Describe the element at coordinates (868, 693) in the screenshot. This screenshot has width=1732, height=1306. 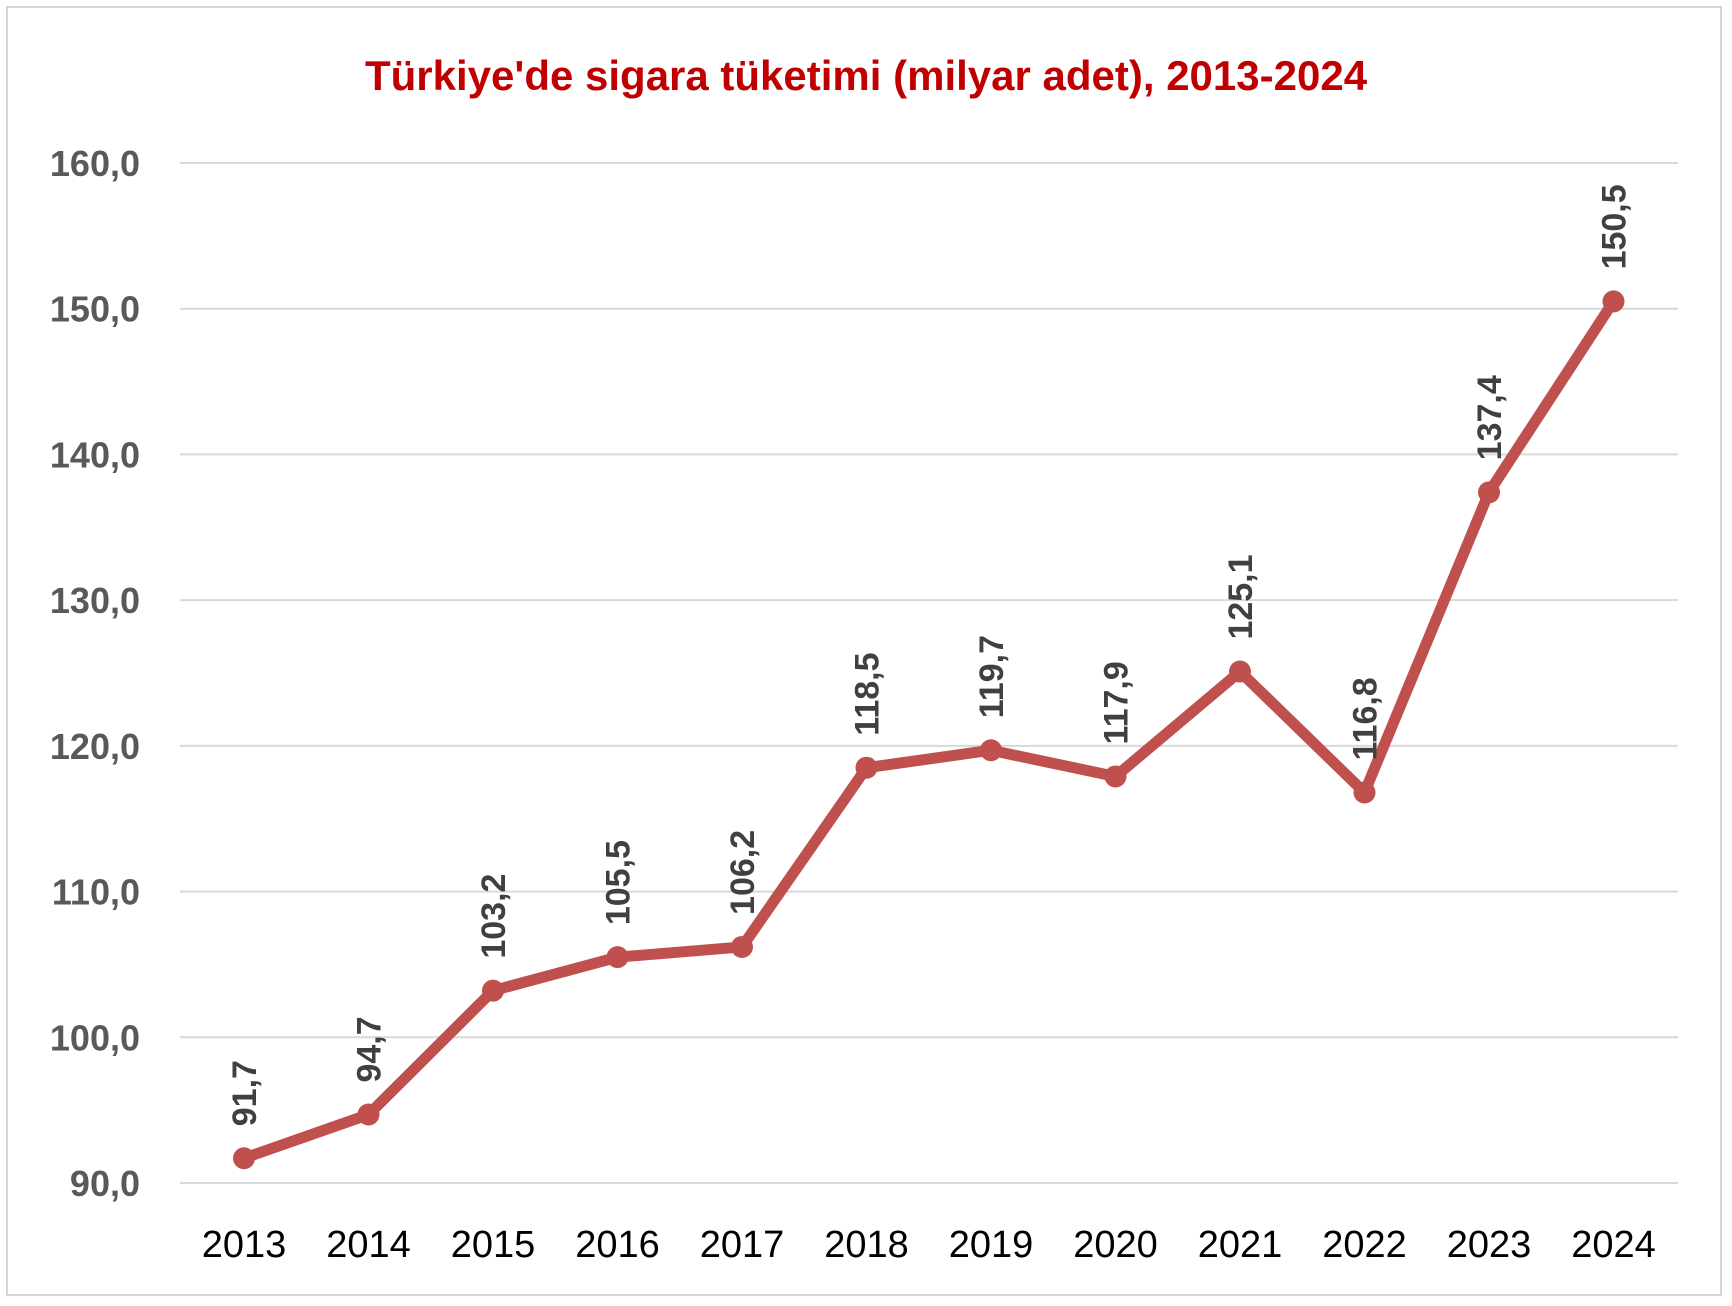
I see `data-label: 118,5` at that location.